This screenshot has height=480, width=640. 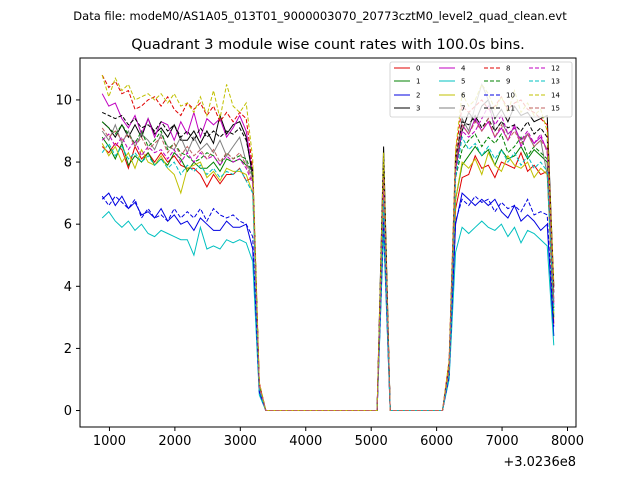 I want to click on x-tick-label: 4000, so click(x=305, y=441).